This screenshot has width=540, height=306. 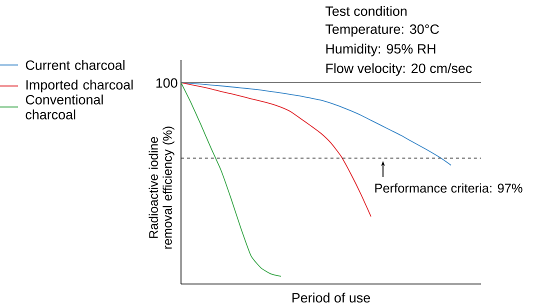 What do you see at coordinates (331, 297) in the screenshot?
I see `x-axis-title: Period of use` at bounding box center [331, 297].